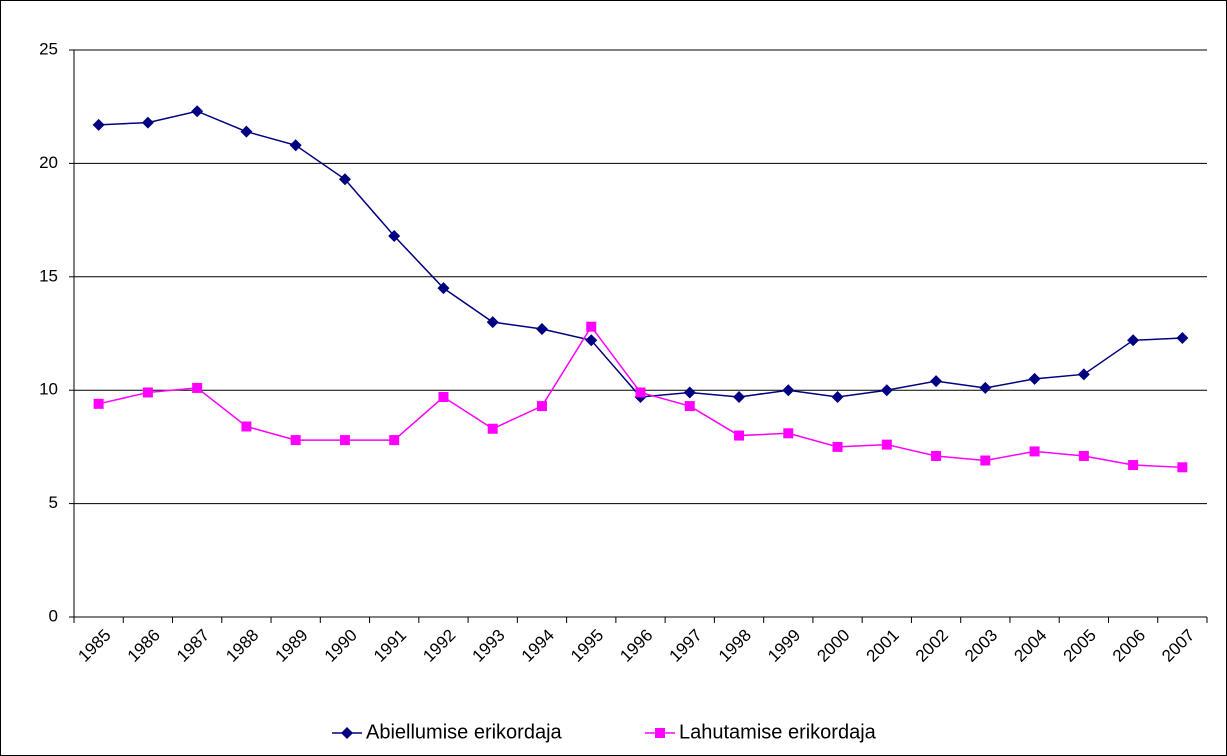 The height and width of the screenshot is (756, 1227). Describe the element at coordinates (48, 48) in the screenshot. I see `y-tick-label: 25` at that location.